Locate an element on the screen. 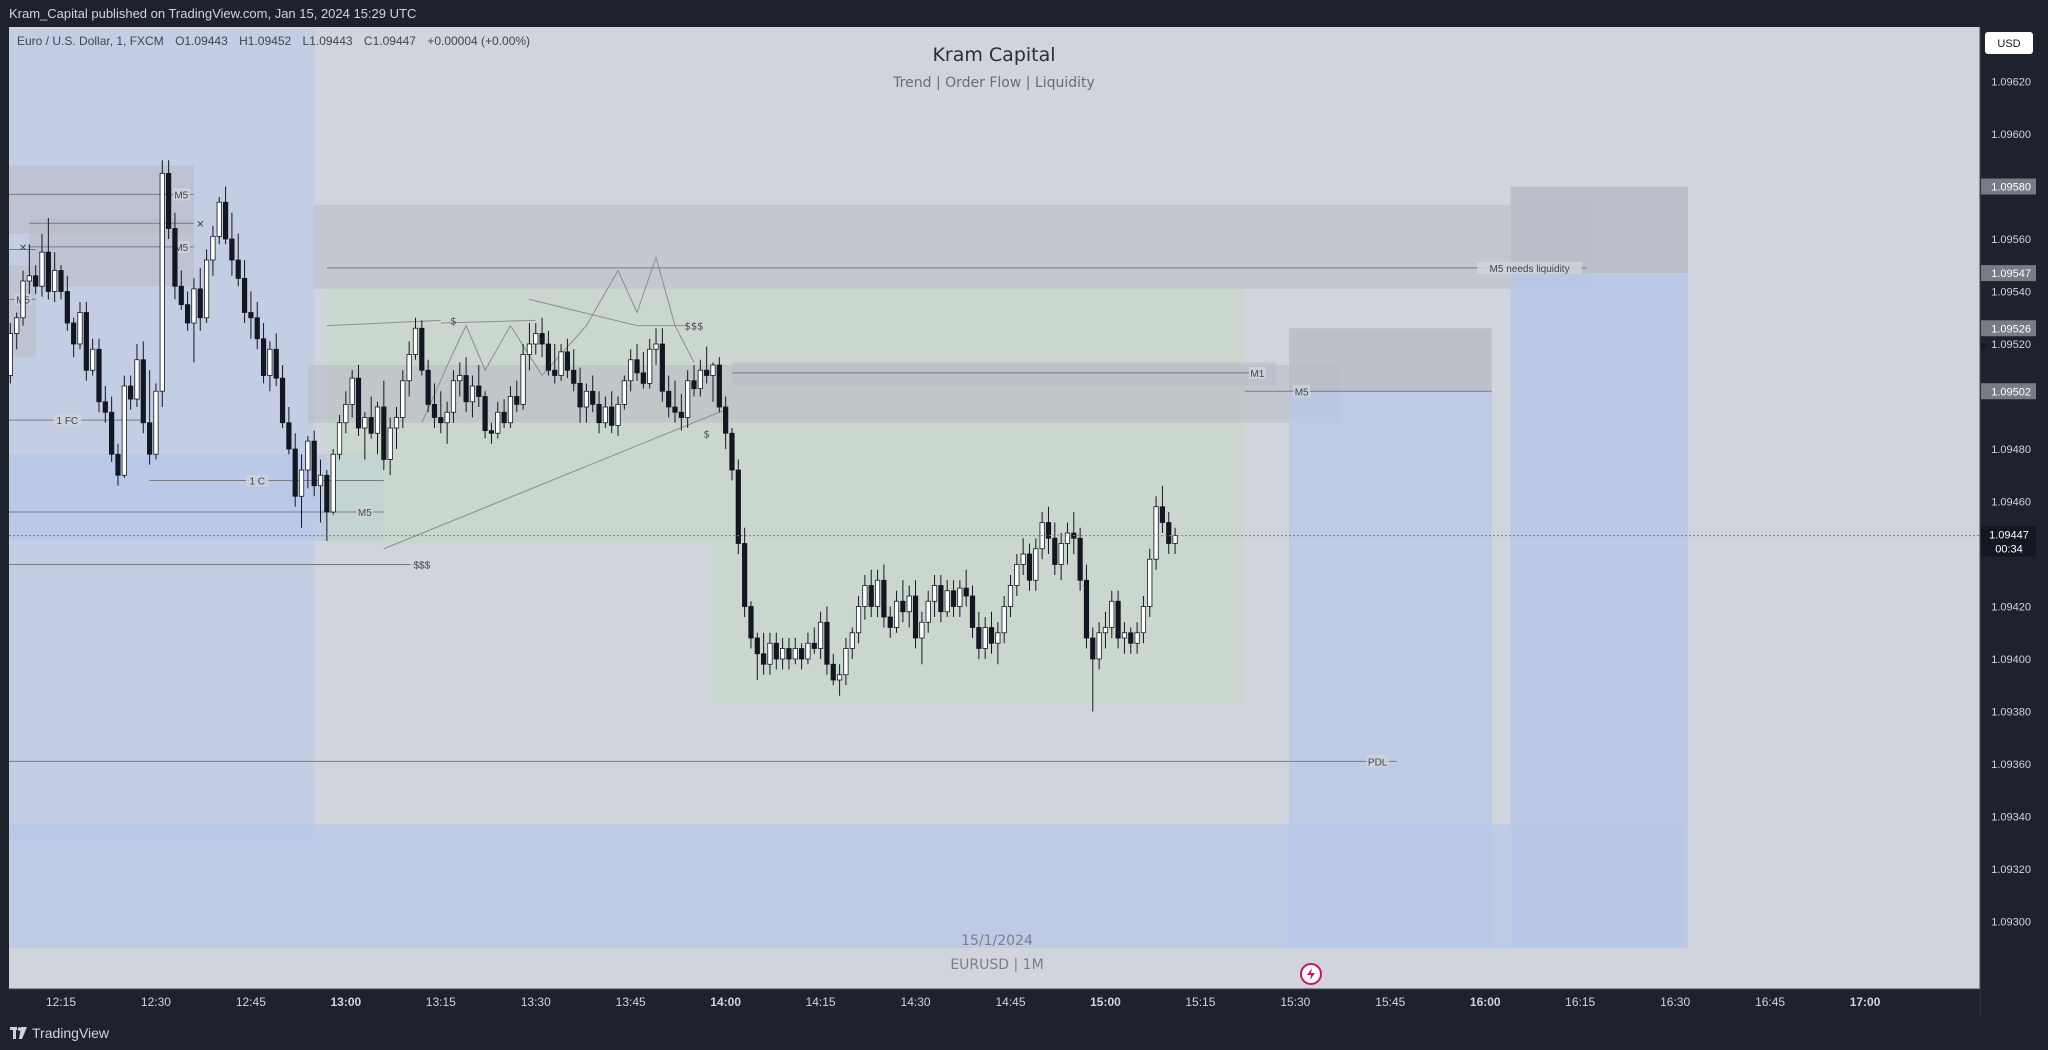 Image resolution: width=2048 pixels, height=1050 pixels. chart-marker: $ is located at coordinates (706, 434).